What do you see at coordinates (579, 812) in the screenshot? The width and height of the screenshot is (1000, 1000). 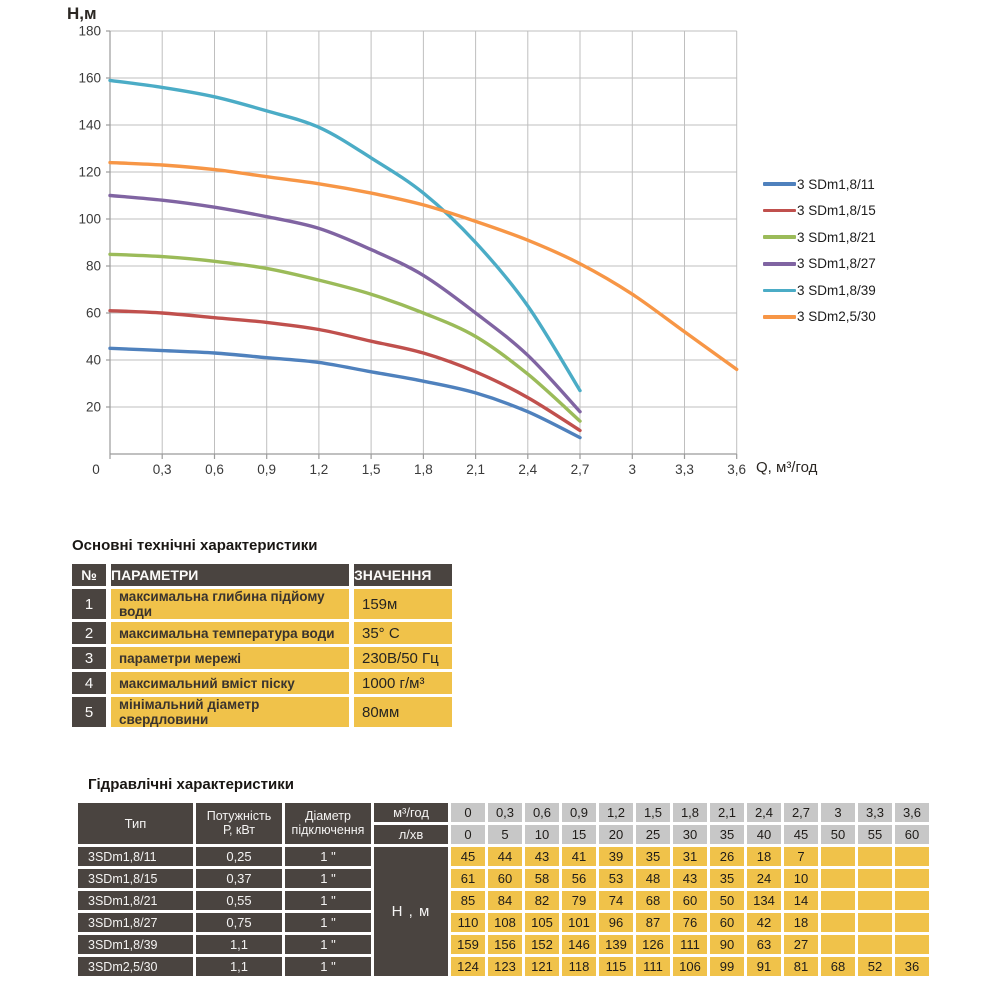 I see `hydr-flow-m3-value: 0,9` at bounding box center [579, 812].